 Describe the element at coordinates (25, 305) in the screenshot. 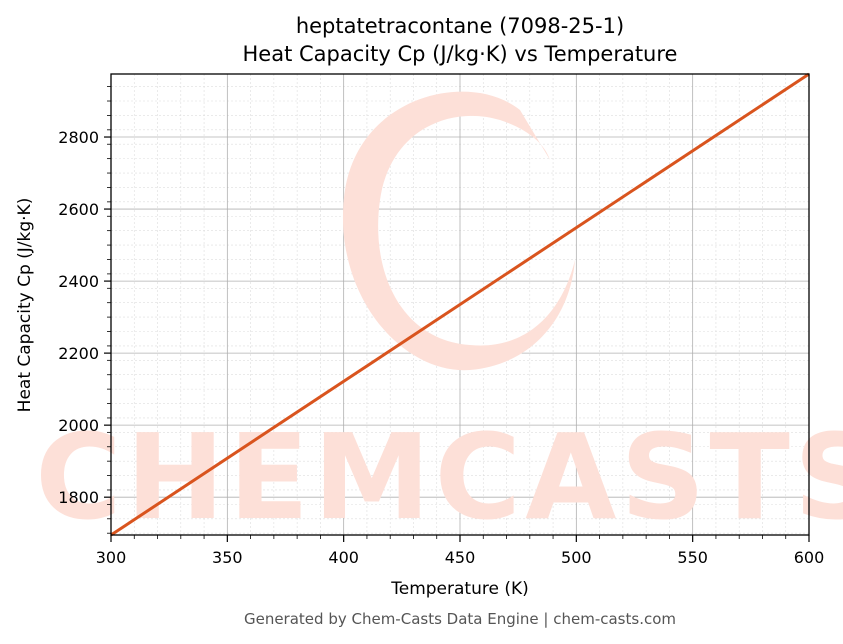

I see `y-axis-label: Heat Capacity Cp (J/kg·K)` at that location.